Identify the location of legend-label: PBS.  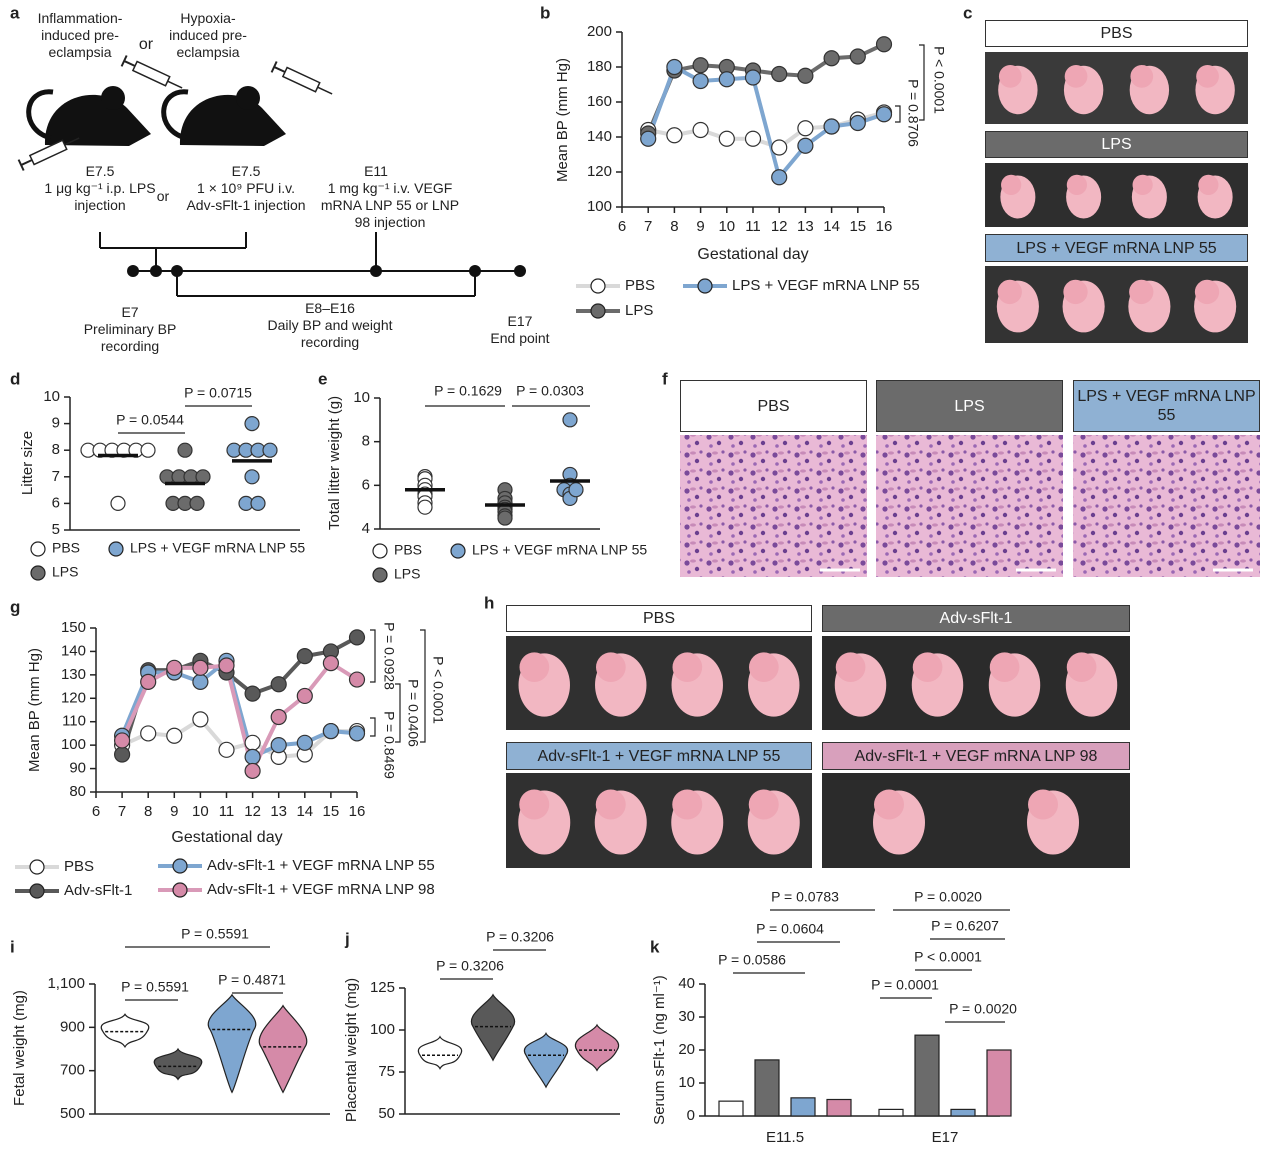
(66, 548).